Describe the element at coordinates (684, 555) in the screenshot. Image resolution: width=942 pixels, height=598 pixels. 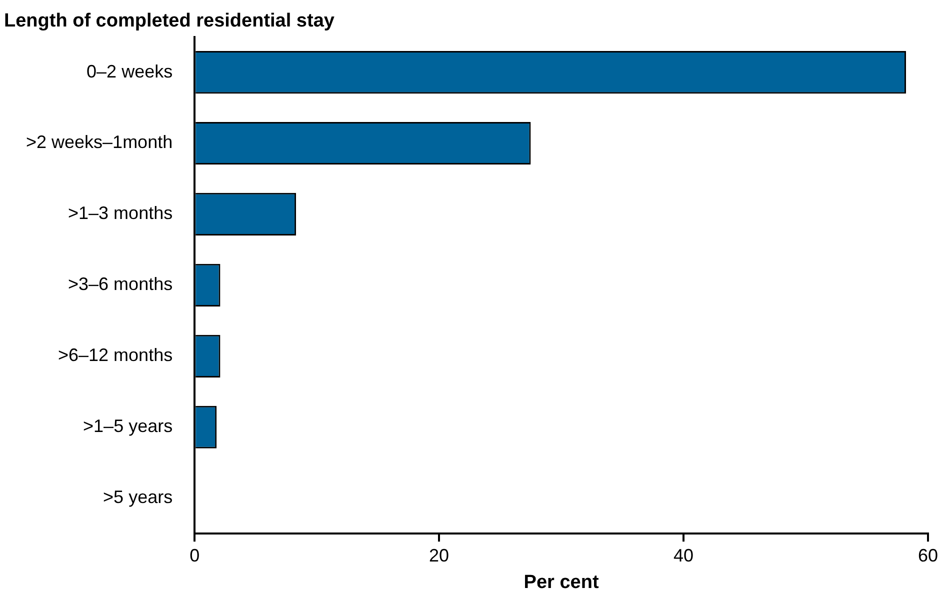
I see `x-tick-label: 40` at that location.